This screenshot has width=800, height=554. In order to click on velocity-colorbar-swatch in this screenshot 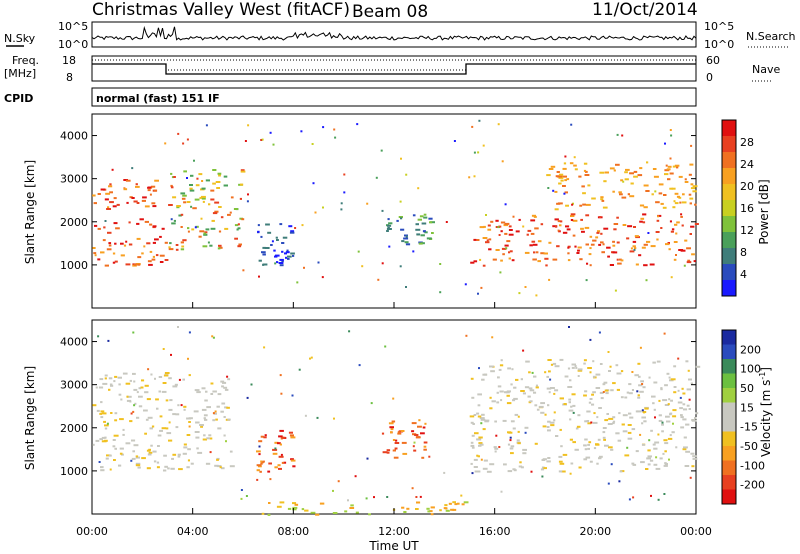, I will do `click(729, 337)`.